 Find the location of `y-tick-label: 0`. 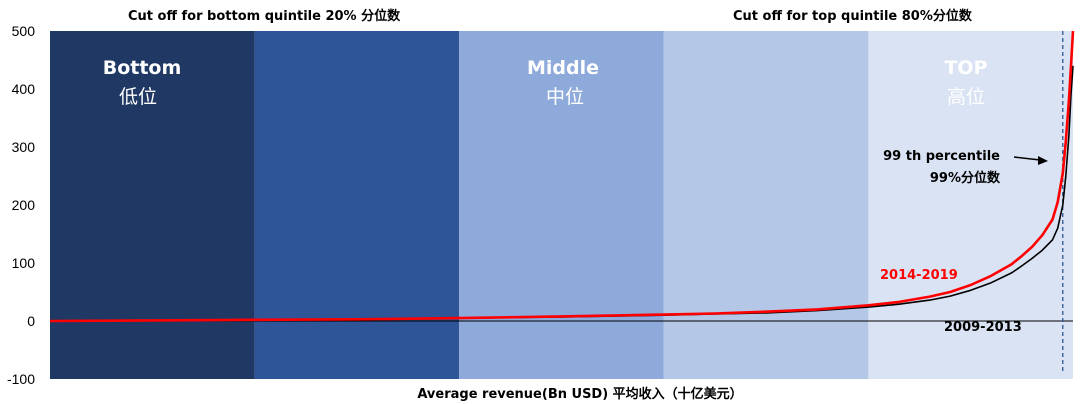

y-tick-label: 0 is located at coordinates (31, 321).